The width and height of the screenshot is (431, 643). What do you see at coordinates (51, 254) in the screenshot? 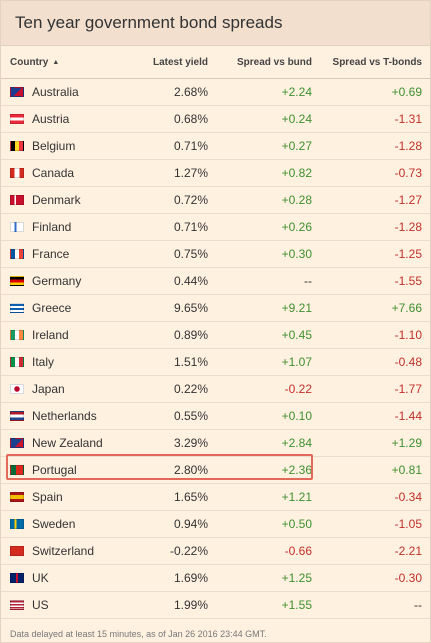
I see `country-name: France` at bounding box center [51, 254].